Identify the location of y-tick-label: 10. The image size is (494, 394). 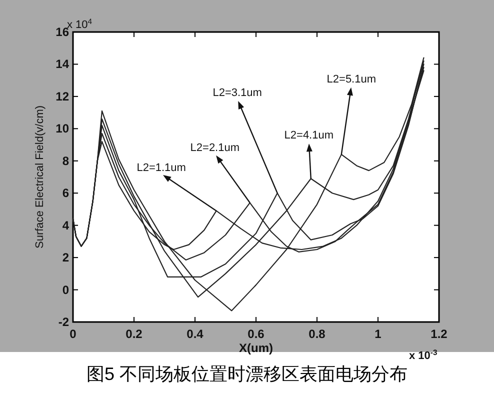
(63, 129).